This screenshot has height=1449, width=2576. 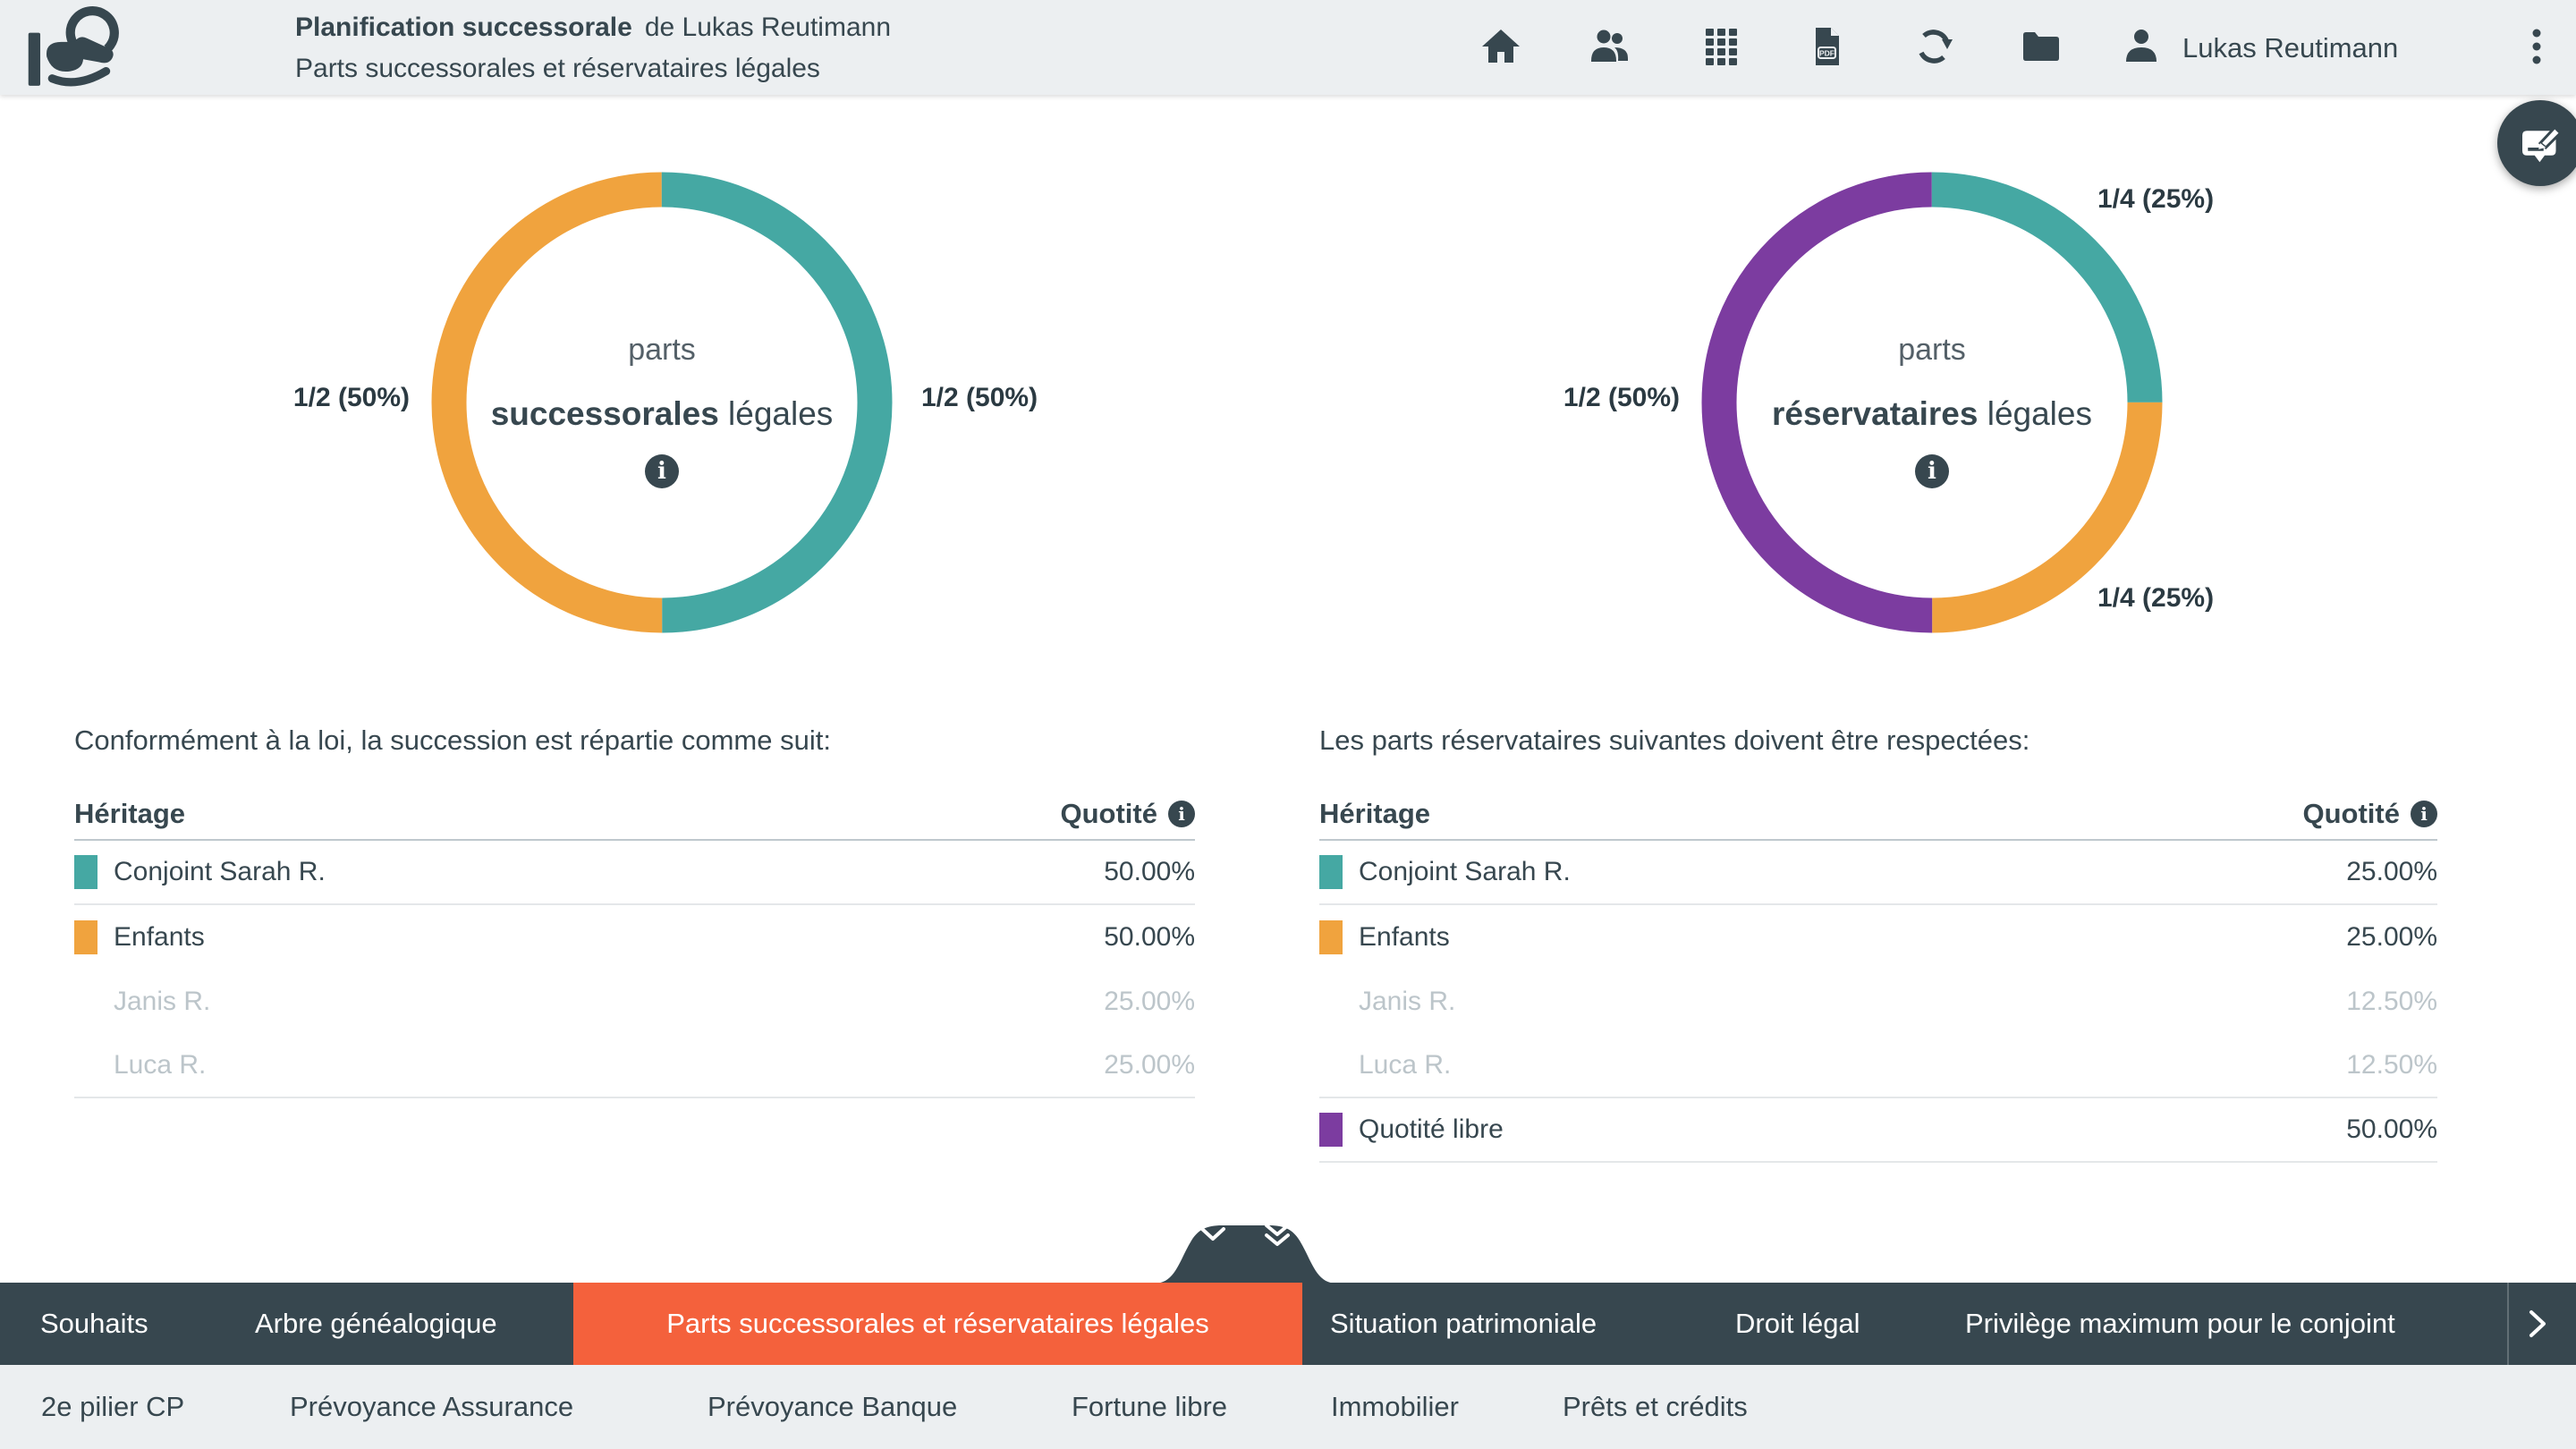 What do you see at coordinates (2537, 1323) in the screenshot?
I see `nav-scroll-right-icon` at bounding box center [2537, 1323].